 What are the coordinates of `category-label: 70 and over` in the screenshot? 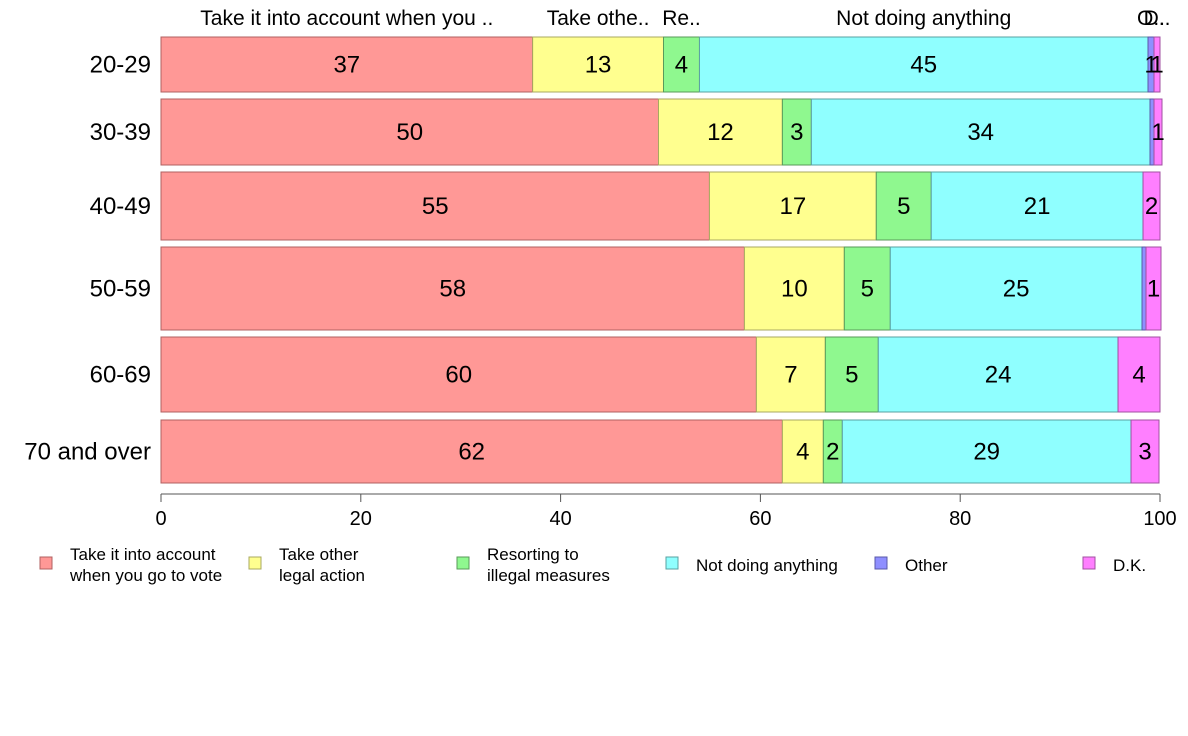 It's located at (87, 452).